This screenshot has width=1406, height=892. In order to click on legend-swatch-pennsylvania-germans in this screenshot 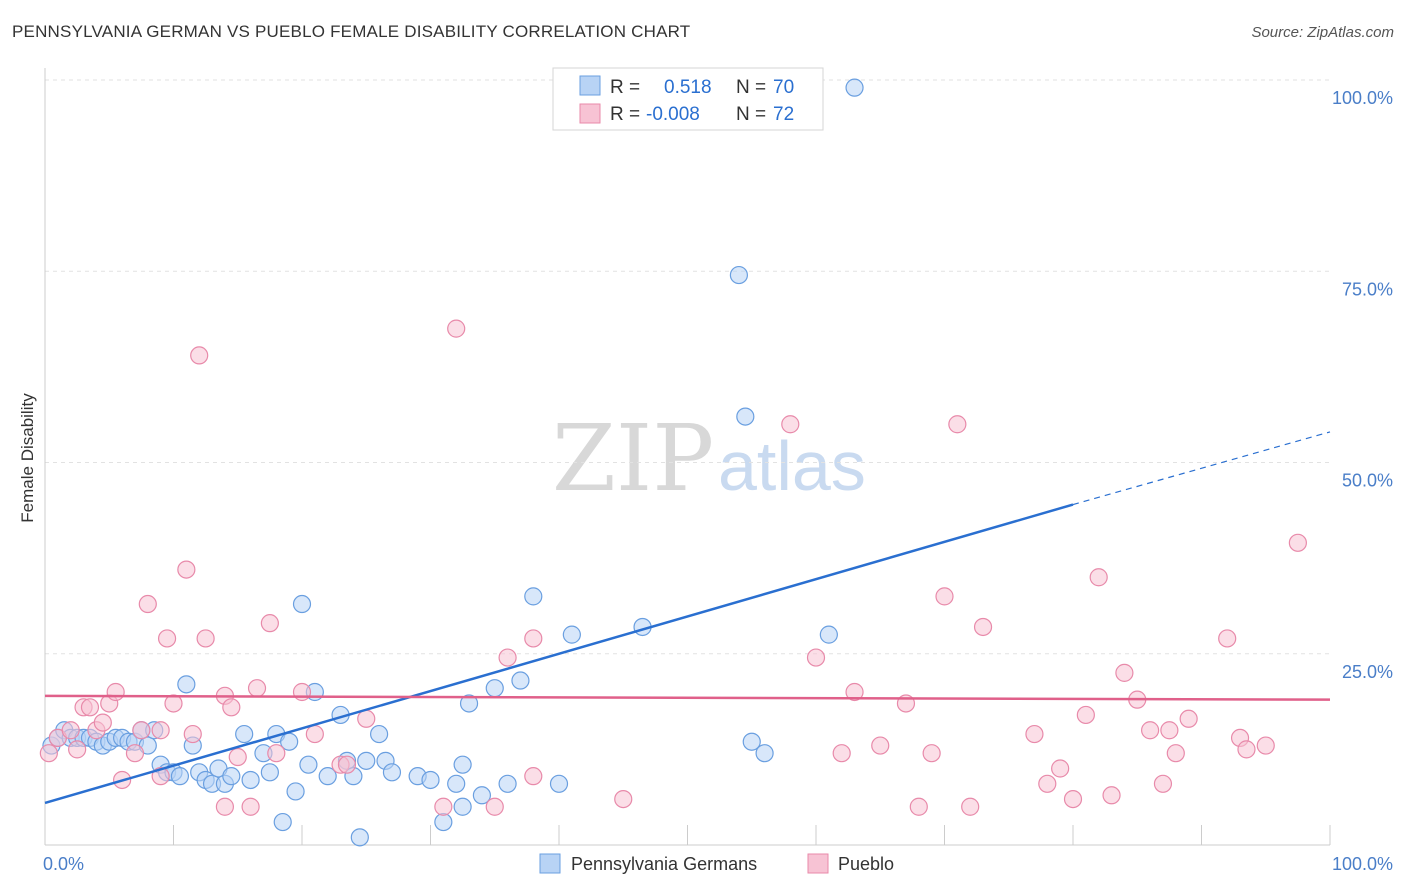, I will do `click(590, 85)`.